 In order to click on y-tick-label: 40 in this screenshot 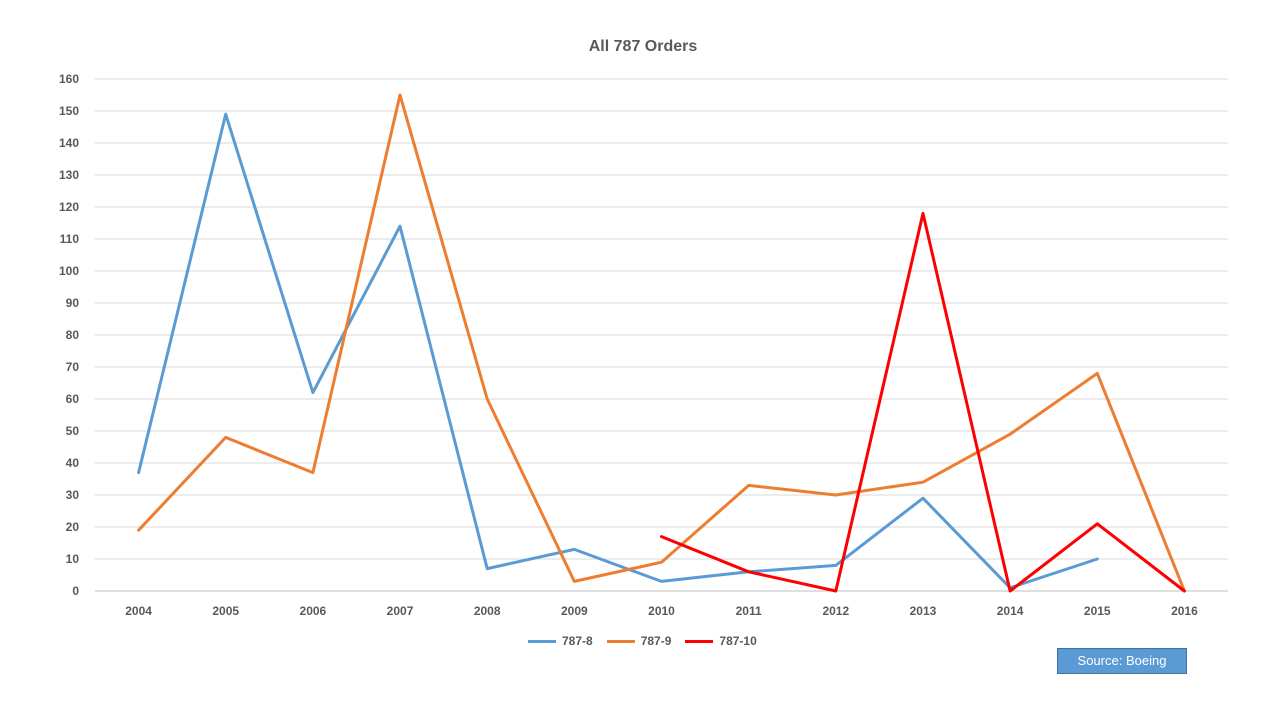, I will do `click(73, 463)`.